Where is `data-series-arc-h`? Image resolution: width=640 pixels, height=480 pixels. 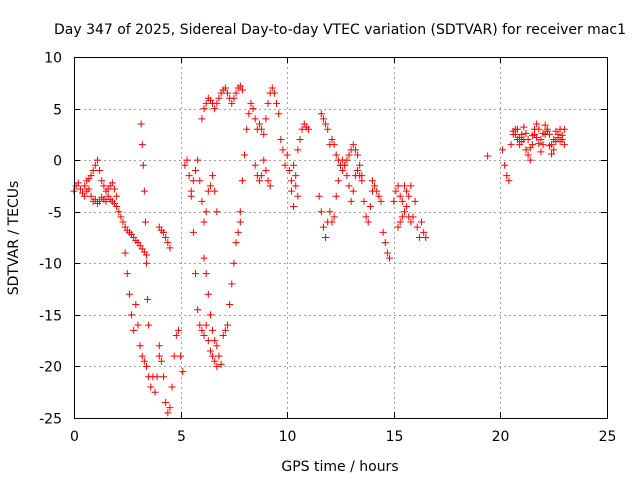
data-series-arc-h is located at coordinates (204, 191).